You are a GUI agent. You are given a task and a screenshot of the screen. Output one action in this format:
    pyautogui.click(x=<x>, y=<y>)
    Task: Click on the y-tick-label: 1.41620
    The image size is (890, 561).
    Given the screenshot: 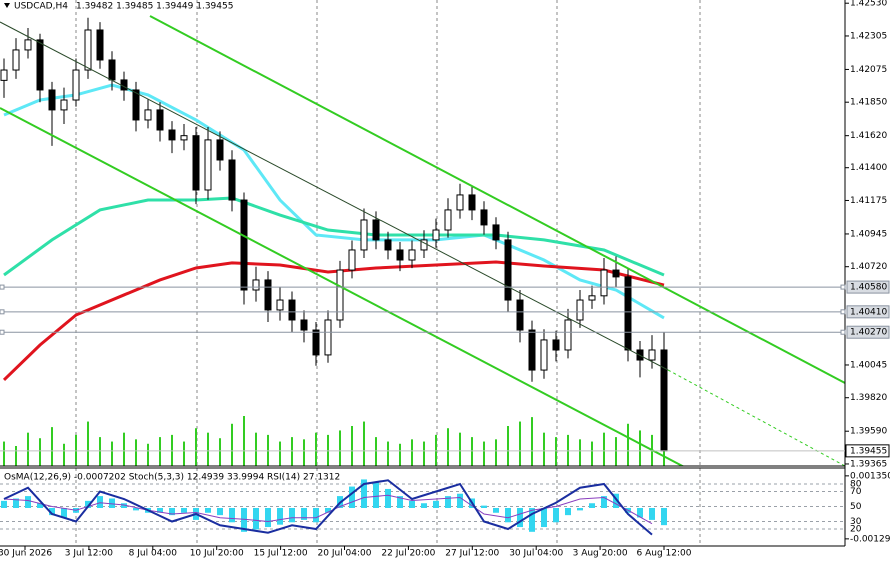 What is the action you would take?
    pyautogui.click(x=868, y=136)
    